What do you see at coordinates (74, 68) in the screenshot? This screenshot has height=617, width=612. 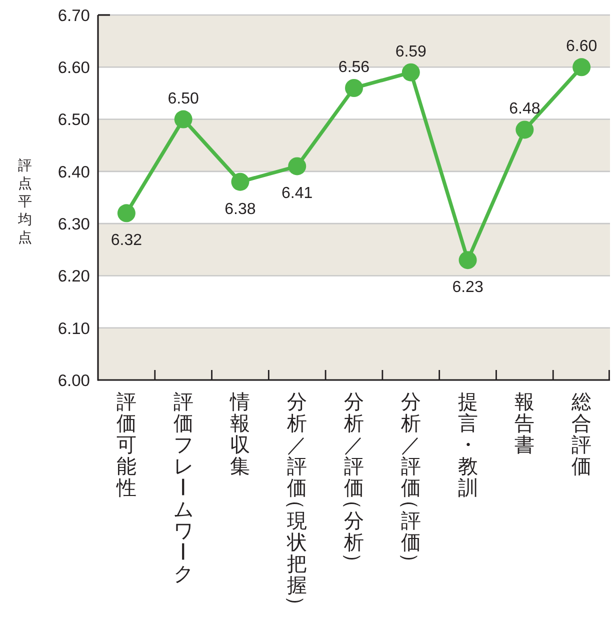 I see `ytick-label: 6.60` at bounding box center [74, 68].